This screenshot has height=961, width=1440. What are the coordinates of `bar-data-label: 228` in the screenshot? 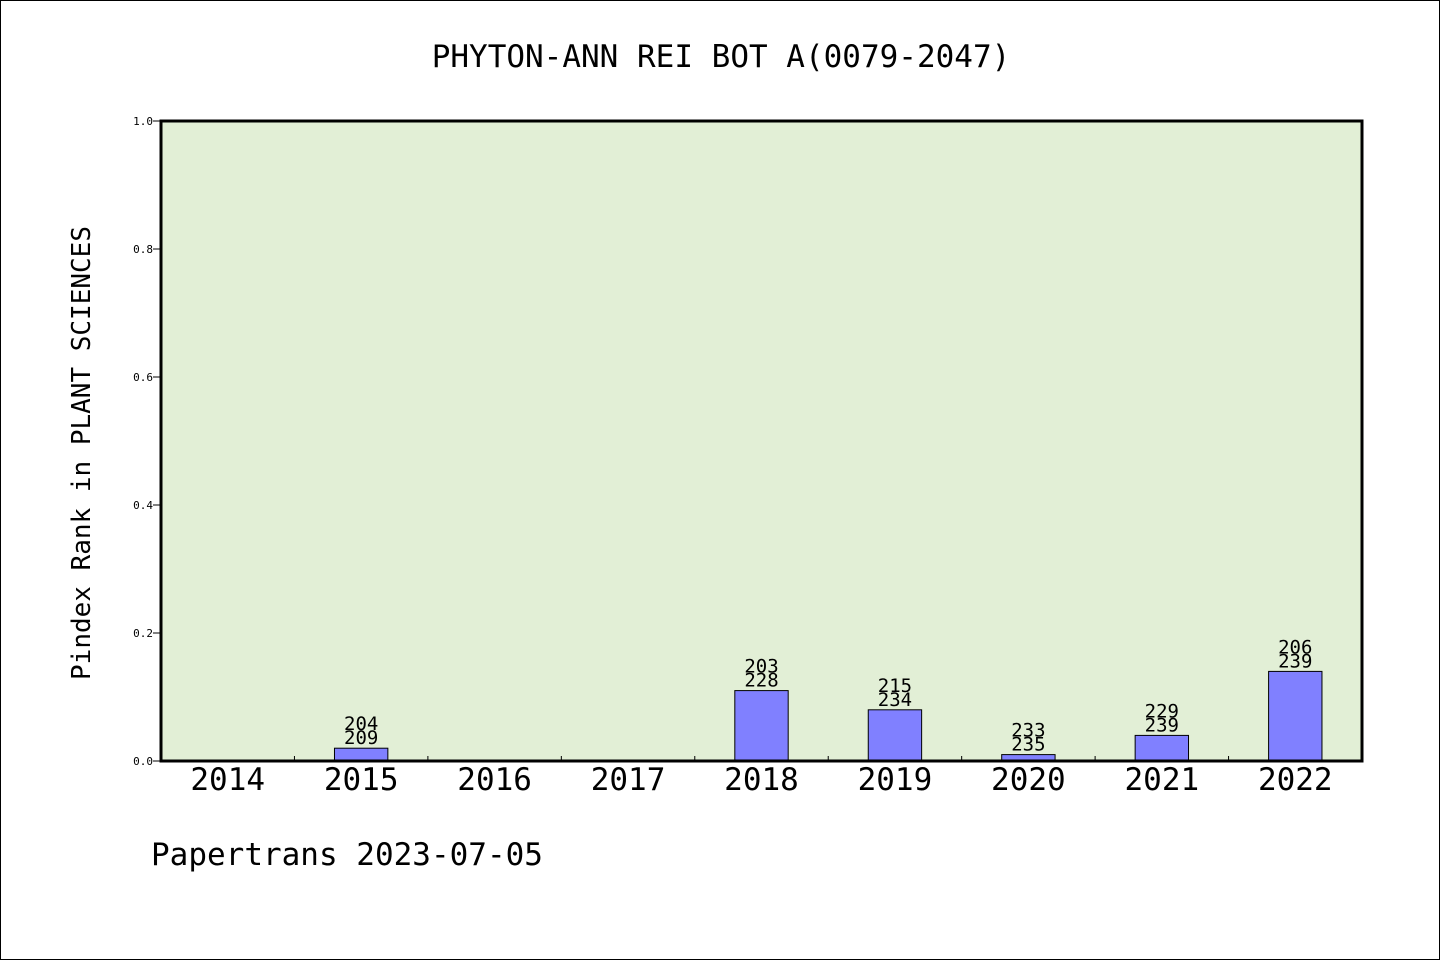 It's located at (761, 681).